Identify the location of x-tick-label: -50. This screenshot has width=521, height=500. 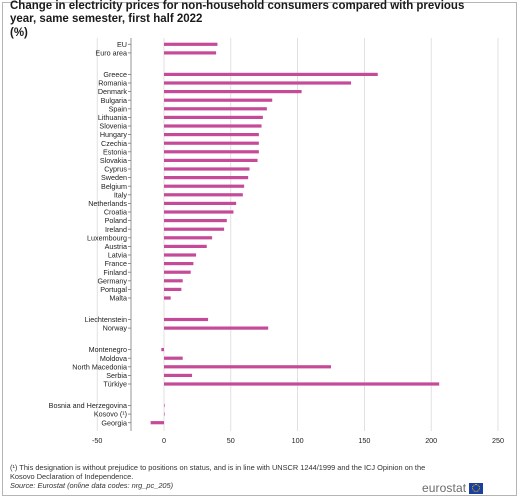
(97, 440).